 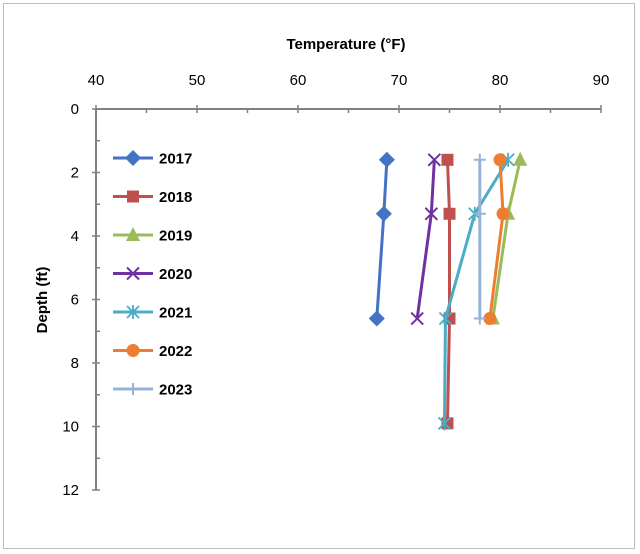 I want to click on series-2023, so click(x=479, y=239).